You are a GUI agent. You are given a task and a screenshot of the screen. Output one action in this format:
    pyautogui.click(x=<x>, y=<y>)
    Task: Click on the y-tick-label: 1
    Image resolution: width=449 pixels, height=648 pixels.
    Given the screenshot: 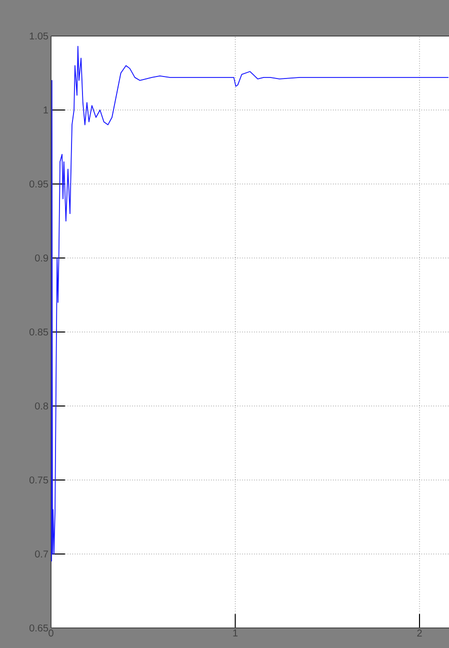 What is the action you would take?
    pyautogui.click(x=46, y=110)
    